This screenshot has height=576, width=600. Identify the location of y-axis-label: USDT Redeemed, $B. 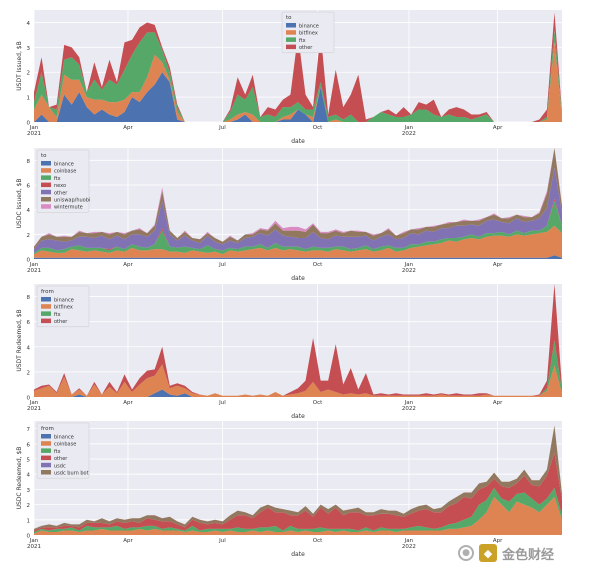
(19, 340).